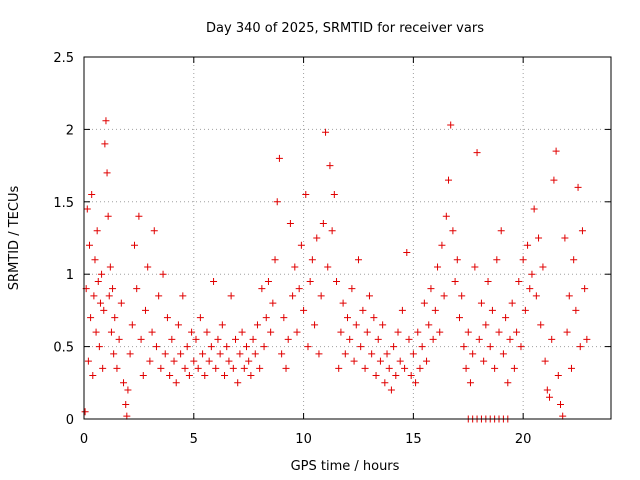 Image resolution: width=640 pixels, height=480 pixels. Describe the element at coordinates (14, 238) in the screenshot. I see `y-axis-label: SRMTID / TECUs` at that location.